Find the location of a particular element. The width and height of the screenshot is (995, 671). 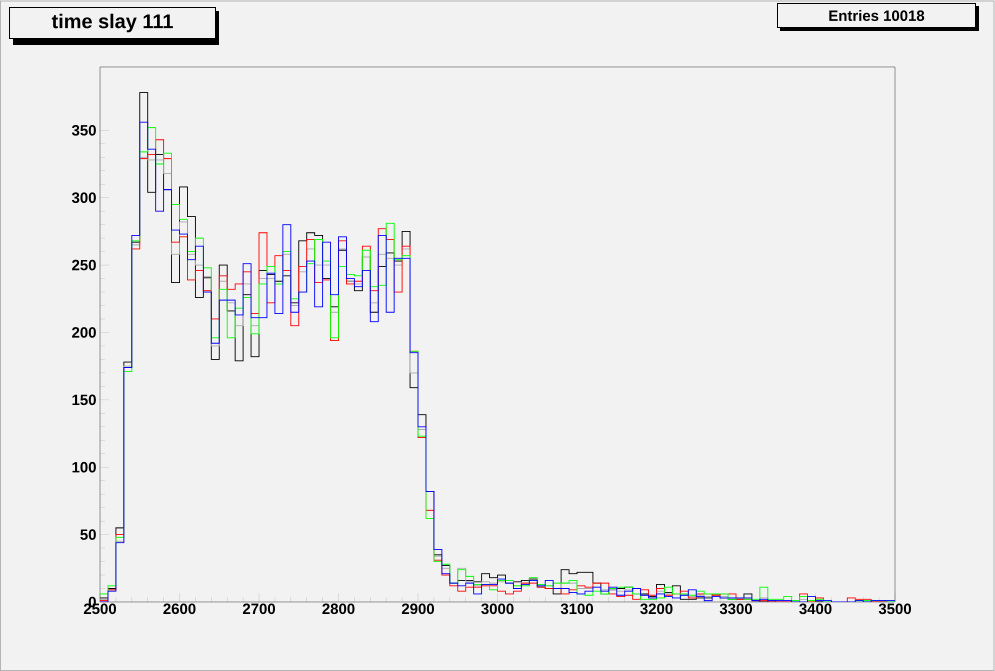

x-tick-label: 3000 is located at coordinates (497, 609).